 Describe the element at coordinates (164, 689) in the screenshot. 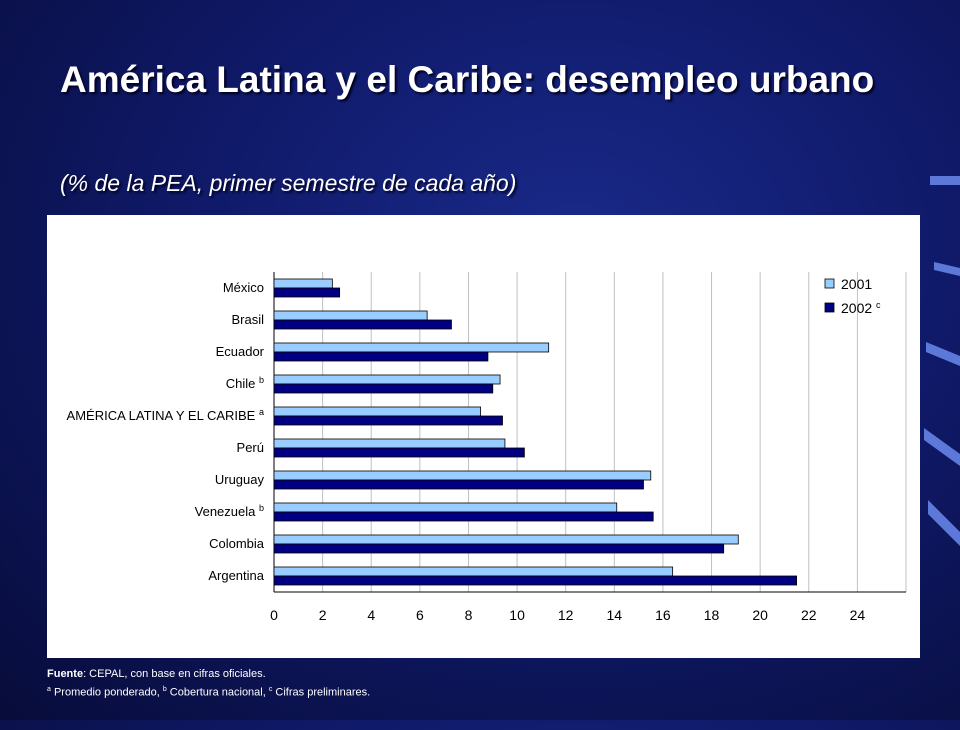

I see `footer-note-mark: b` at that location.